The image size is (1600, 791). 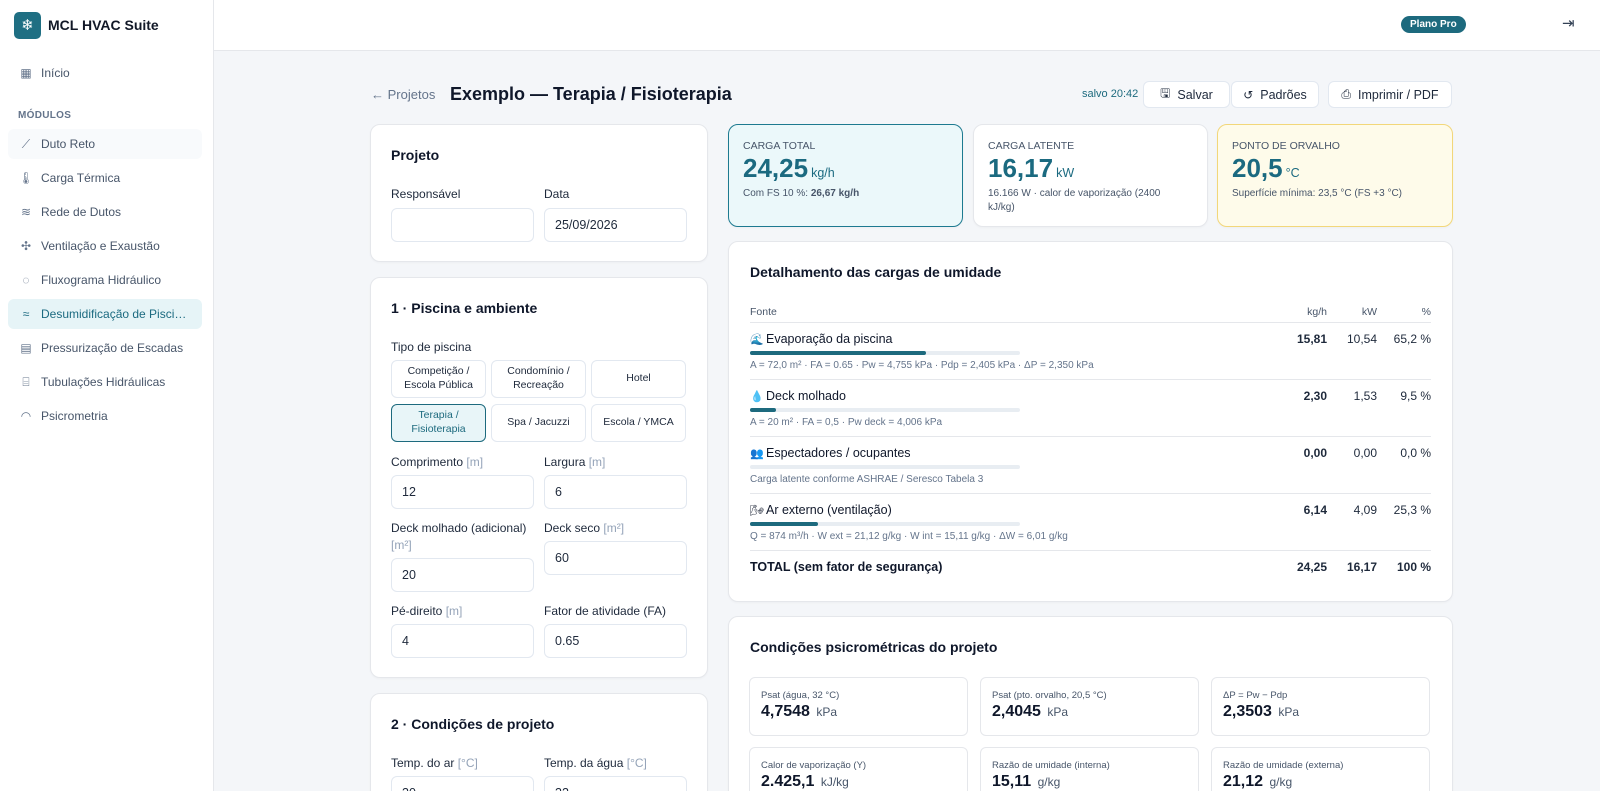 I want to click on sidebar-item-desumidificacao: ≈ Desumidificação de Piscinas, so click(x=105, y=314).